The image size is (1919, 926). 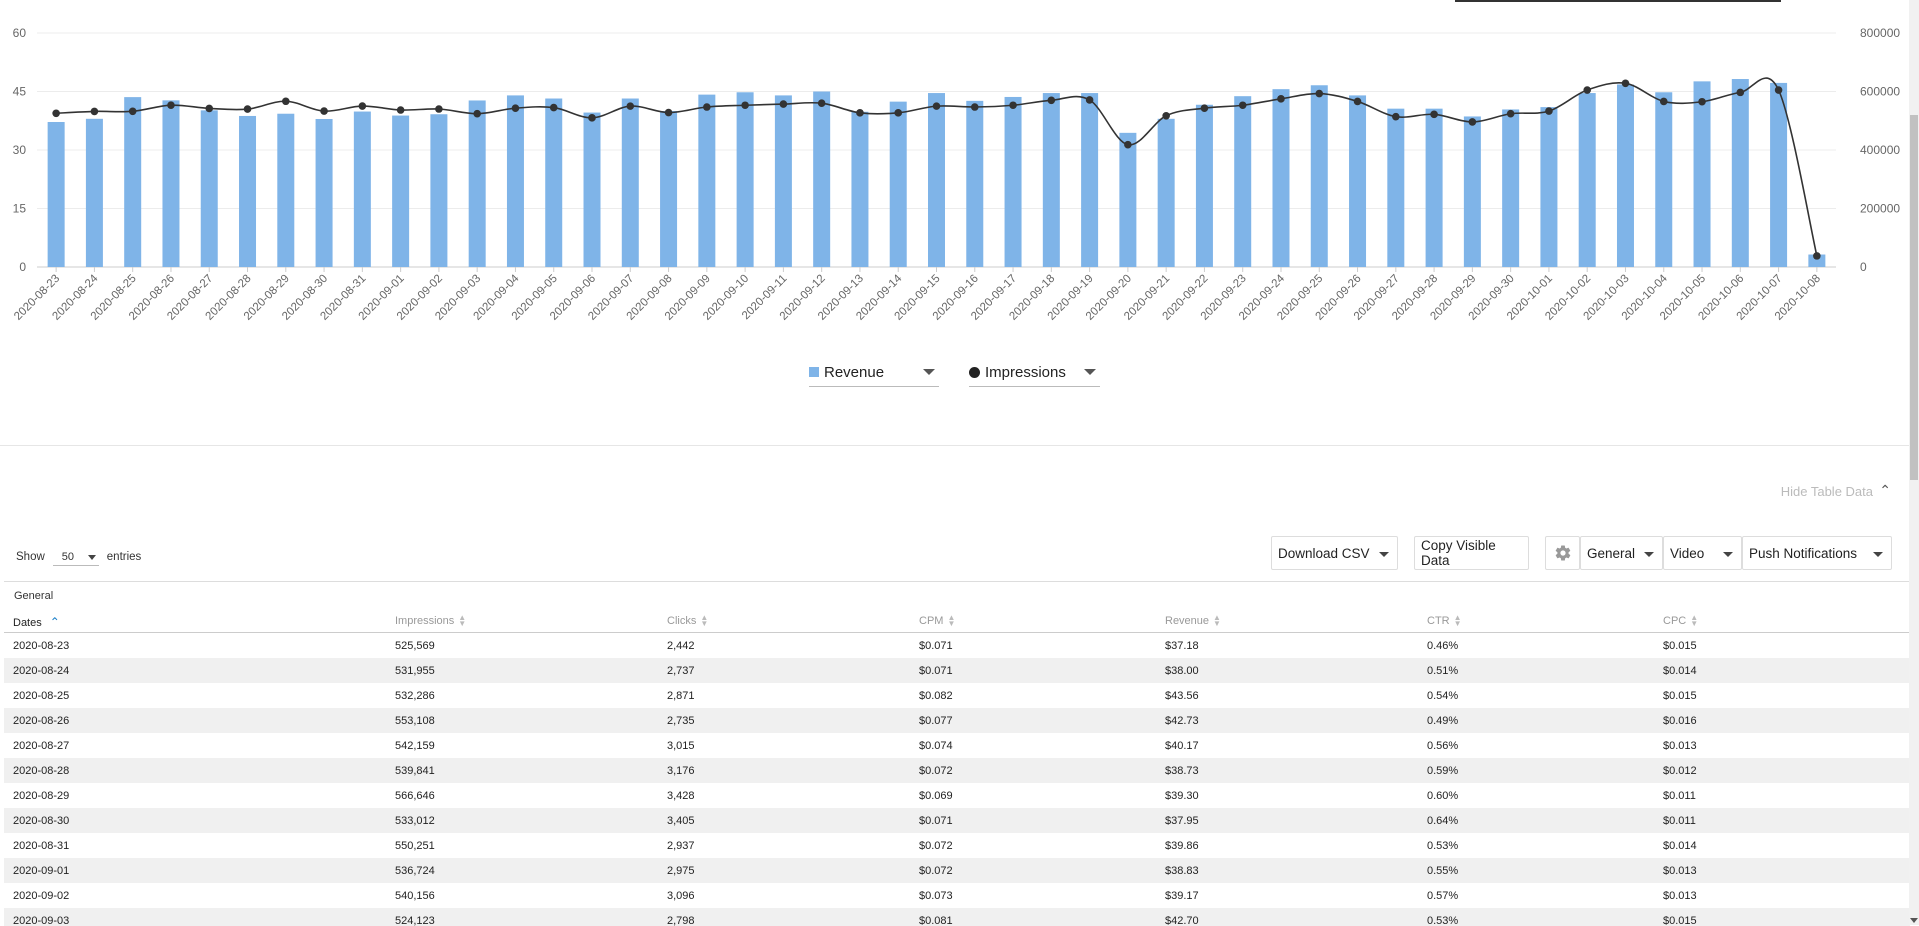 I want to click on settings-button, so click(x=1562, y=553).